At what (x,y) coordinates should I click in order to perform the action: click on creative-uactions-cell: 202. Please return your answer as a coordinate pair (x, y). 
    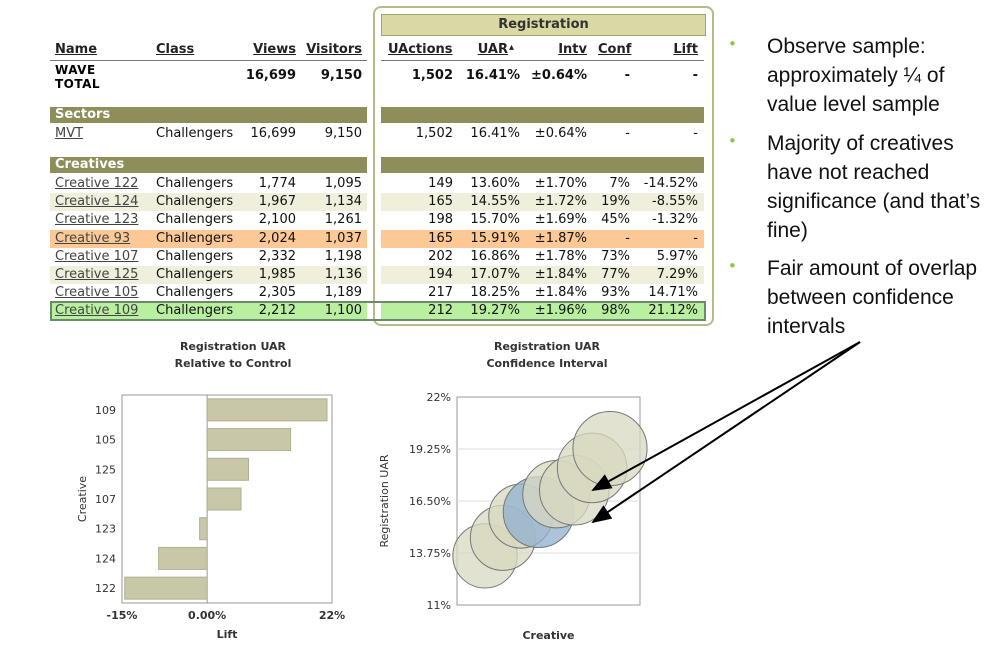
    Looking at the image, I should click on (440, 256).